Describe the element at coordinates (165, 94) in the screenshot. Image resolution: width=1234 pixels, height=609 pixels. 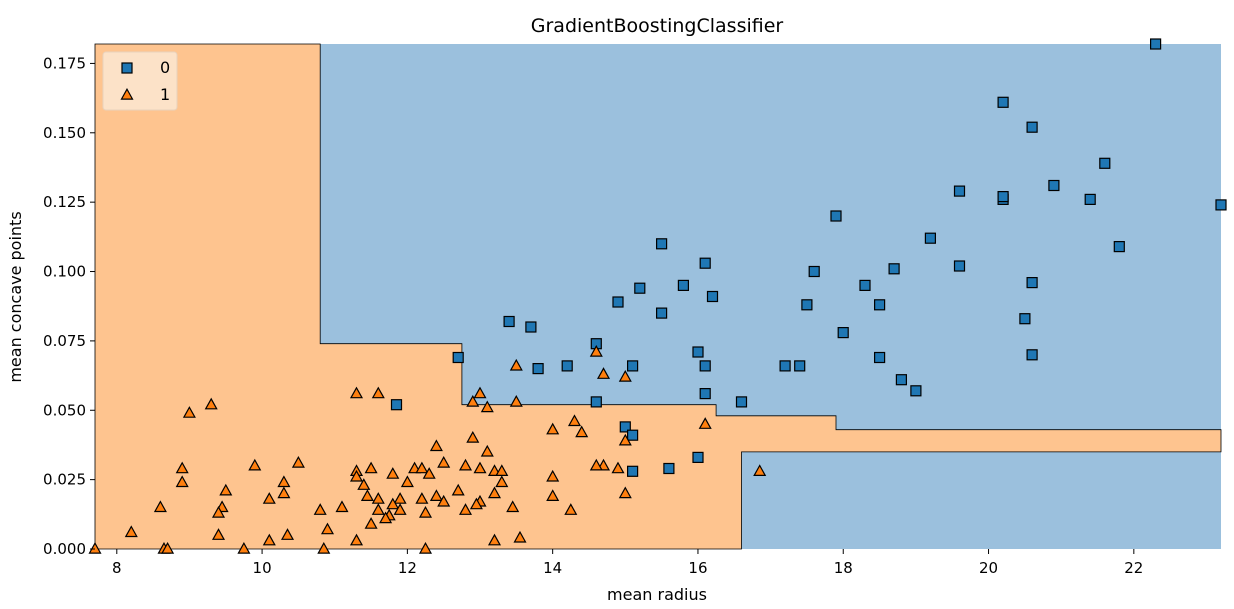
I see `legend-label: 1` at that location.